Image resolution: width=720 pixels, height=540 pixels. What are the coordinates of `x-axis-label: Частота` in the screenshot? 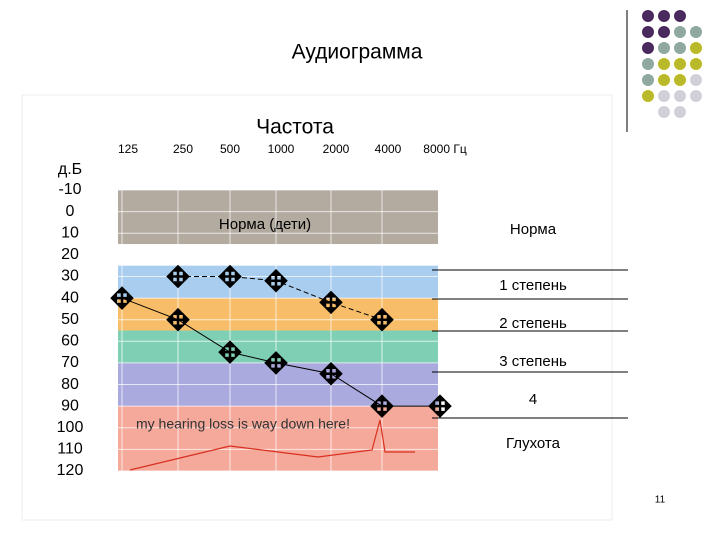 It's located at (295, 127).